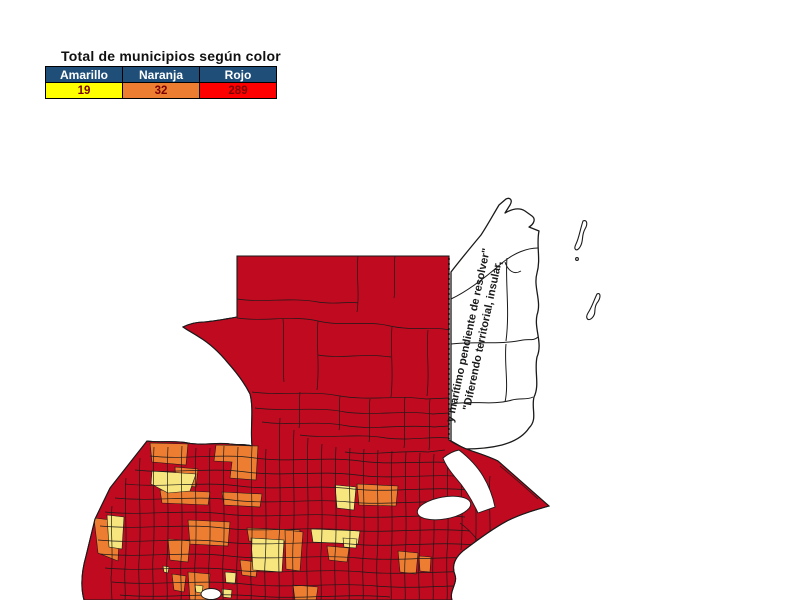 The width and height of the screenshot is (800, 600). I want to click on legend-value-row: 19 32 289, so click(161, 90).